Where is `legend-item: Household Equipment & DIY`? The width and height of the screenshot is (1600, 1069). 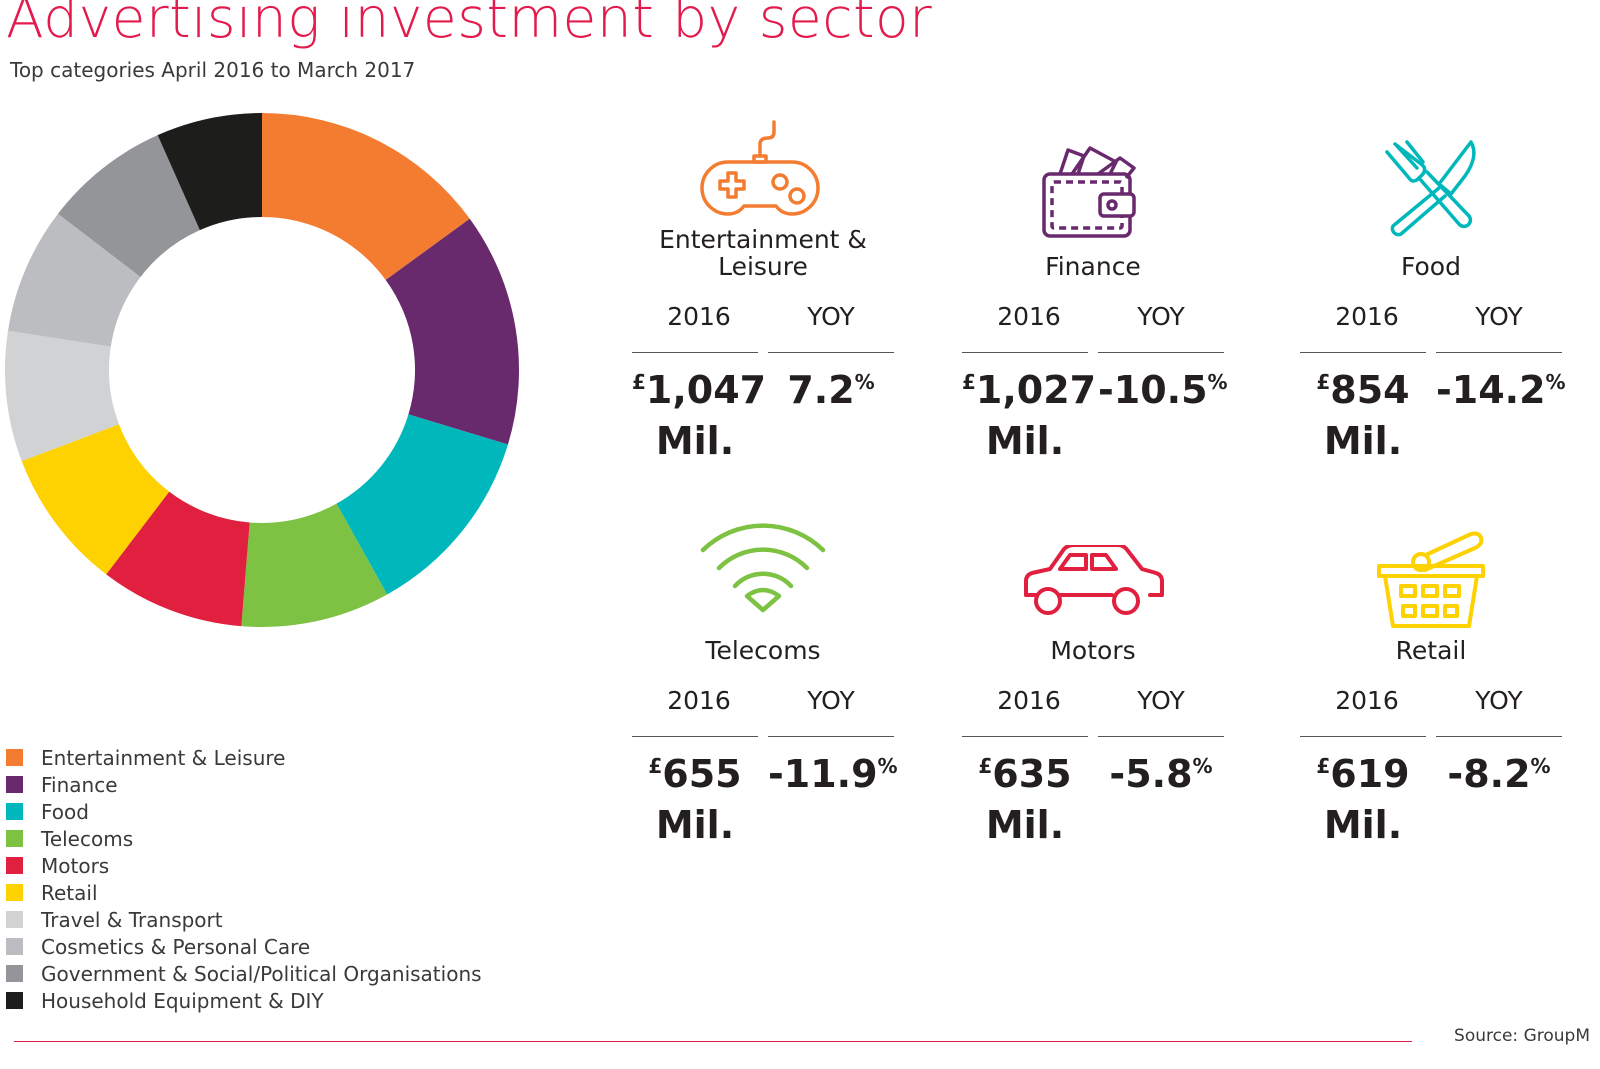
legend-item: Household Equipment & DIY is located at coordinates (244, 1000).